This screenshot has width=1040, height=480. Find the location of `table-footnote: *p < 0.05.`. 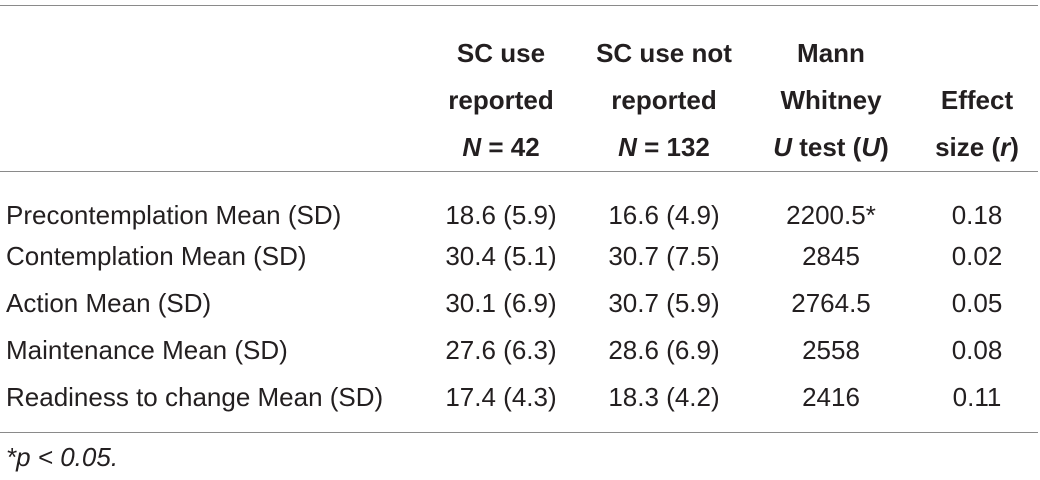

table-footnote: *p < 0.05. is located at coordinates (62, 457).